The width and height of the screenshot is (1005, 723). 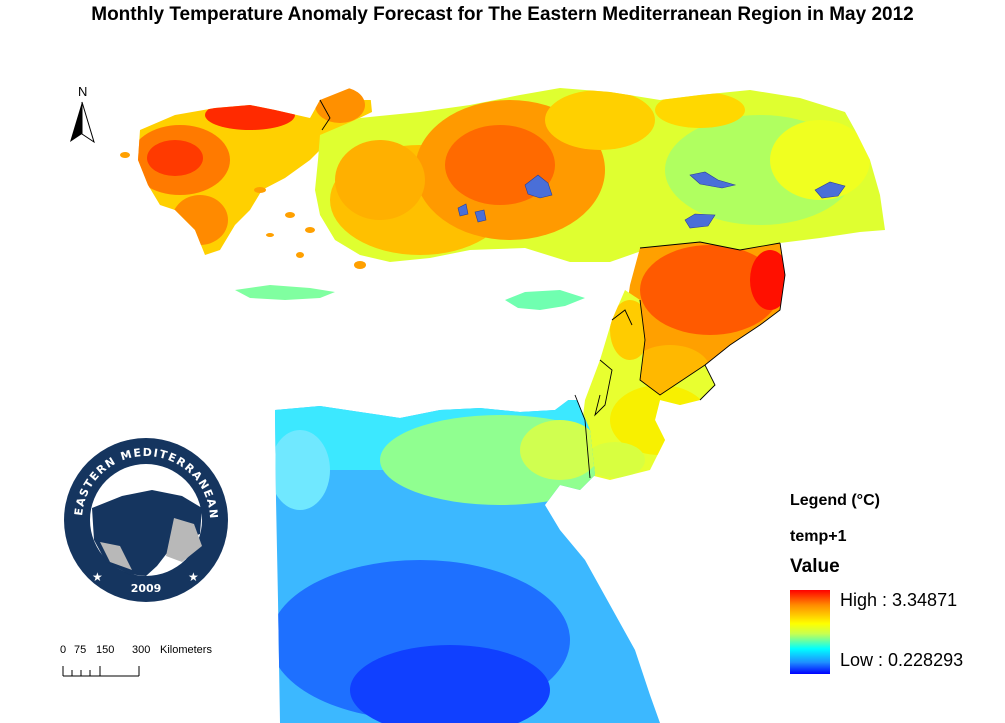 What do you see at coordinates (835, 500) in the screenshot?
I see `legend-title: Legend (°C)` at bounding box center [835, 500].